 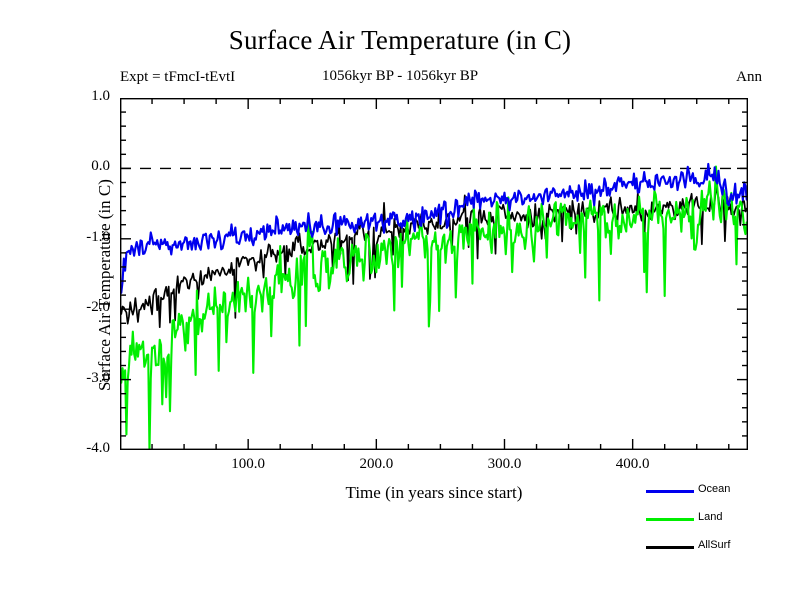 What do you see at coordinates (400, 76) in the screenshot?
I see `chart-subtitle: 1056kyr BP - 1056kyr BP` at bounding box center [400, 76].